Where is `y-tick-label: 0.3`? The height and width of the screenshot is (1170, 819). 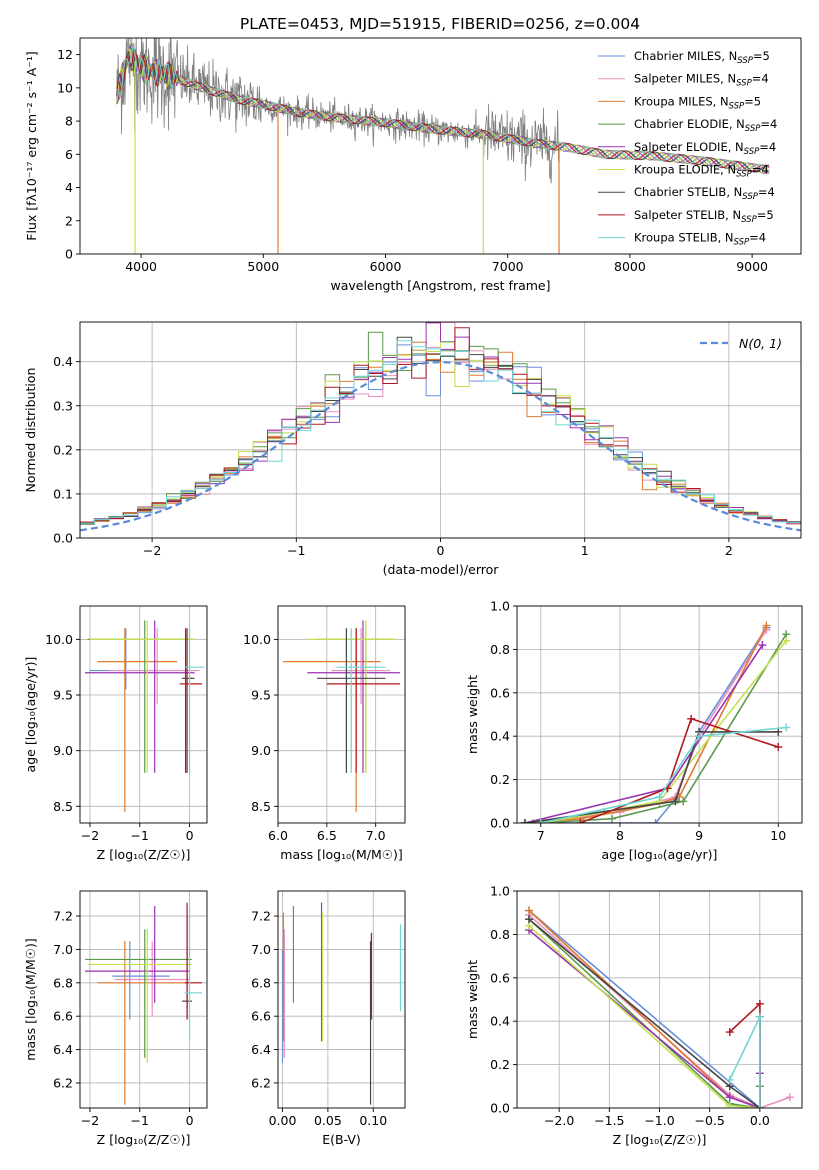 y-tick-label: 0.3 is located at coordinates (63, 405).